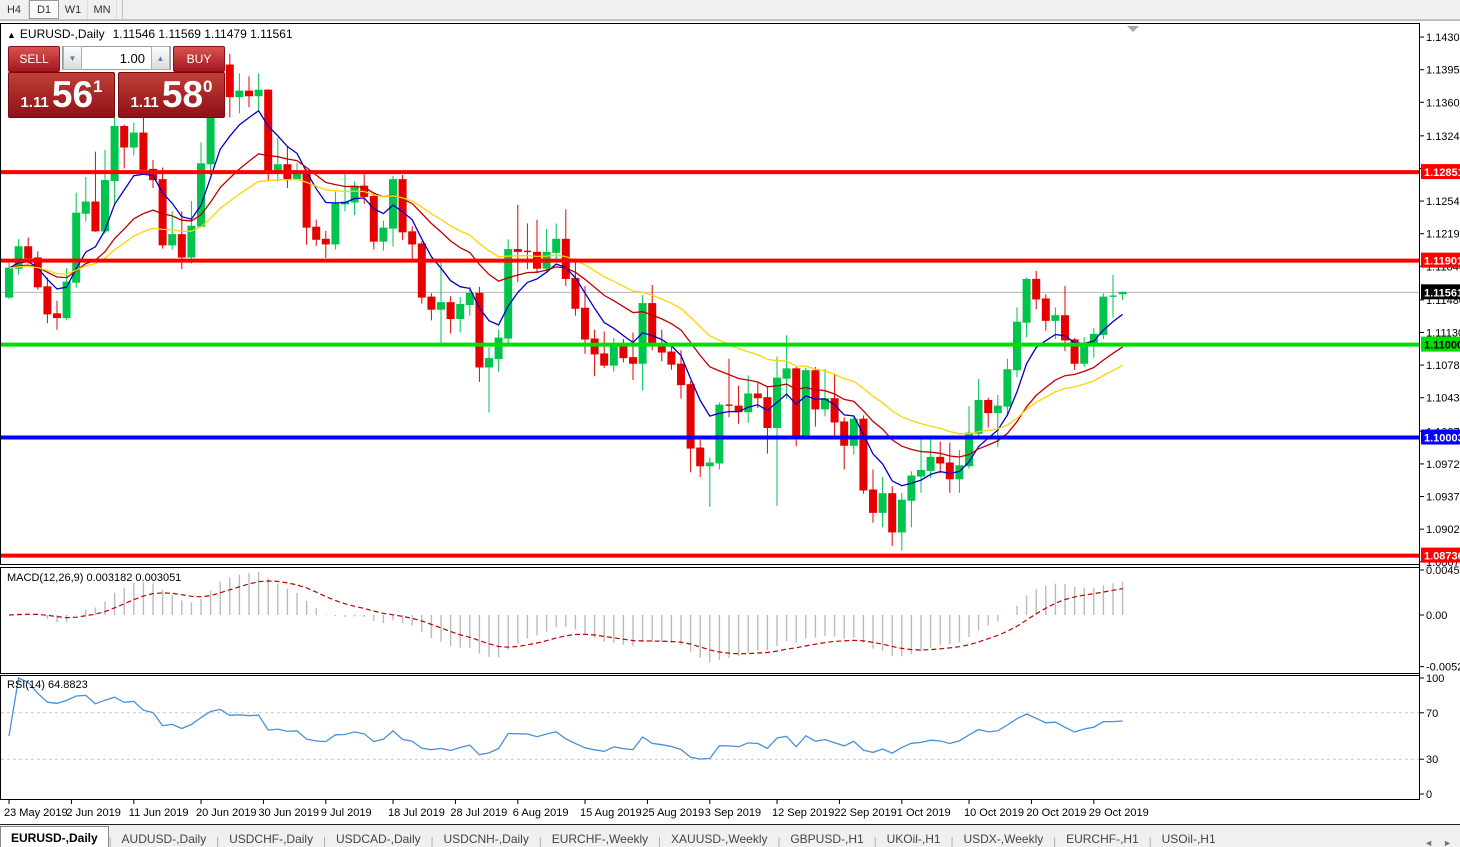  Describe the element at coordinates (54, 836) in the screenshot. I see `chart-tab-eurusd-daily: EURUSD-,Daily` at that location.